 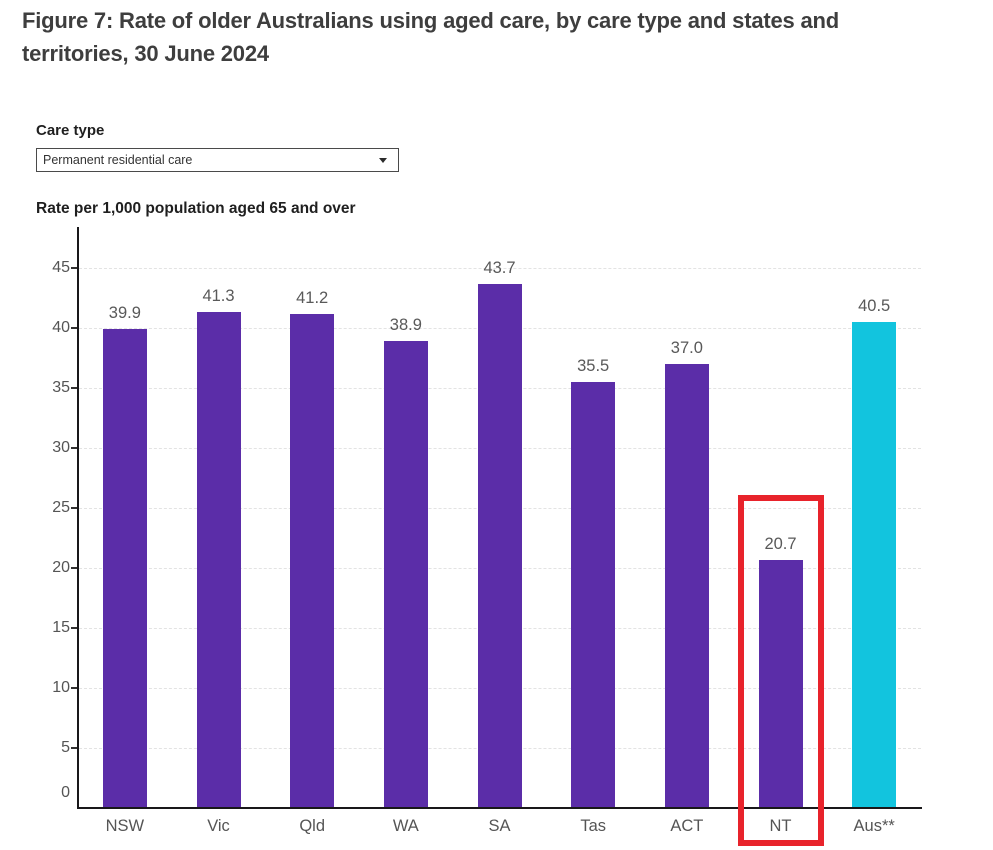 I want to click on y-axis-line, so click(x=78, y=518).